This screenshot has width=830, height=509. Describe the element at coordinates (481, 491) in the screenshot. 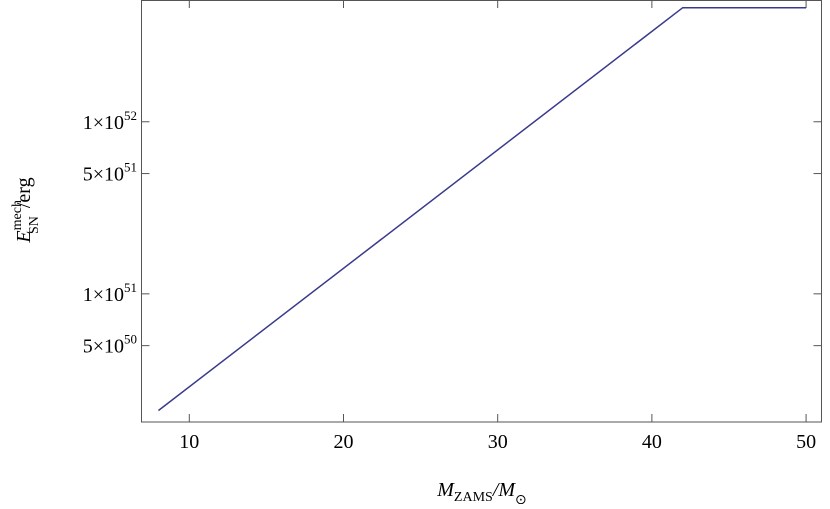

I see `x-axis-label: MZAMS/M⊙` at that location.